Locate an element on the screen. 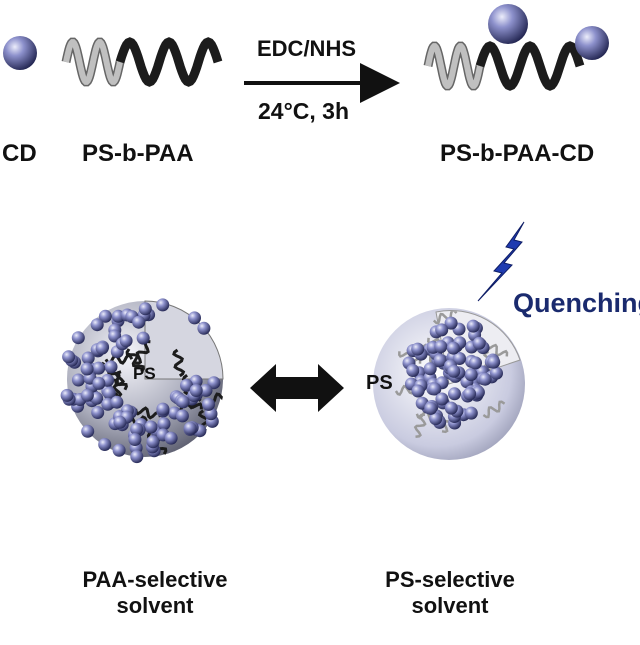 Image resolution: width=640 pixels, height=645 pixels. core-cd-spheres is located at coordinates (452, 373).